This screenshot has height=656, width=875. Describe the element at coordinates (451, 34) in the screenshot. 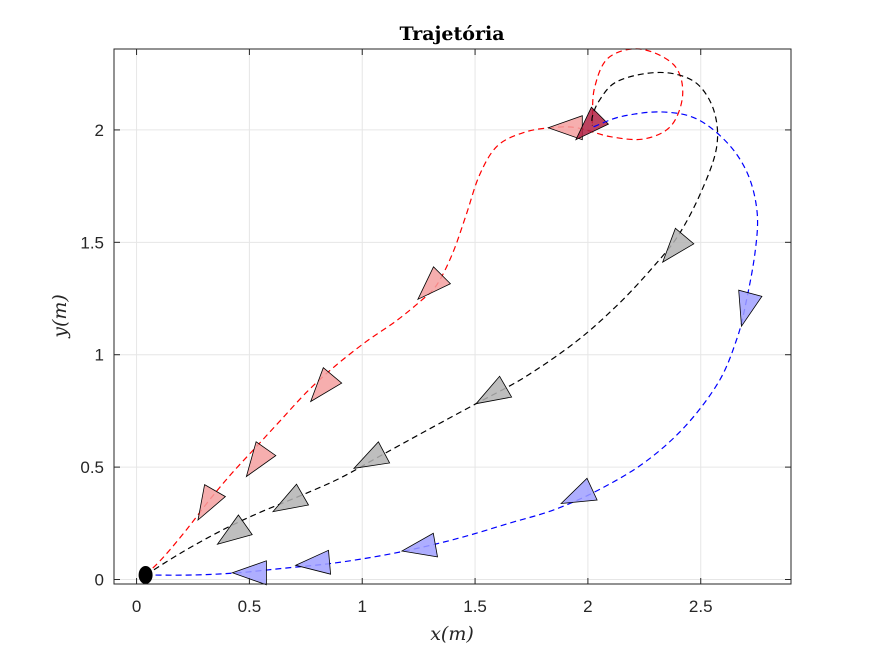

I see `chart-title: Trajetória` at that location.